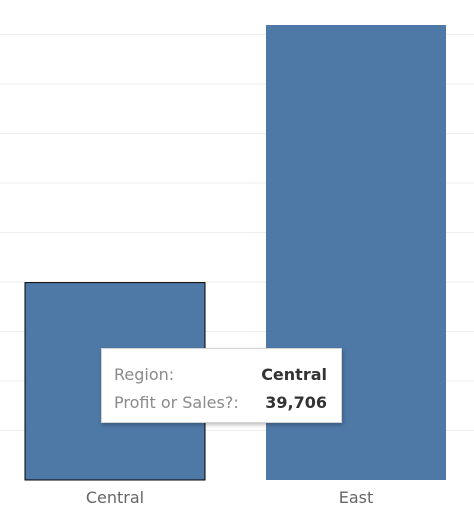 The width and height of the screenshot is (474, 511). What do you see at coordinates (115, 497) in the screenshot?
I see `x-tick-label-central: Central` at bounding box center [115, 497].